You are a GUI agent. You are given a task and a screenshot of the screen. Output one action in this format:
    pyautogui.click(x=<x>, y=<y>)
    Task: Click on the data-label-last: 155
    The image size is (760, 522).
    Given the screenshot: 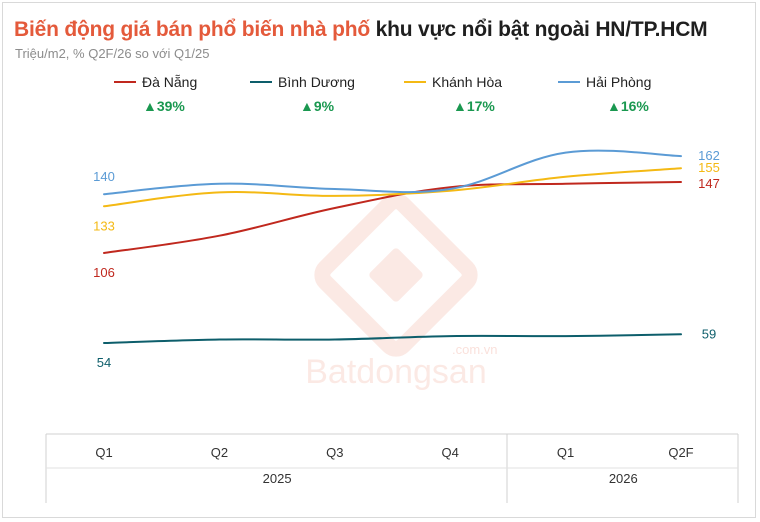 What is the action you would take?
    pyautogui.click(x=709, y=167)
    